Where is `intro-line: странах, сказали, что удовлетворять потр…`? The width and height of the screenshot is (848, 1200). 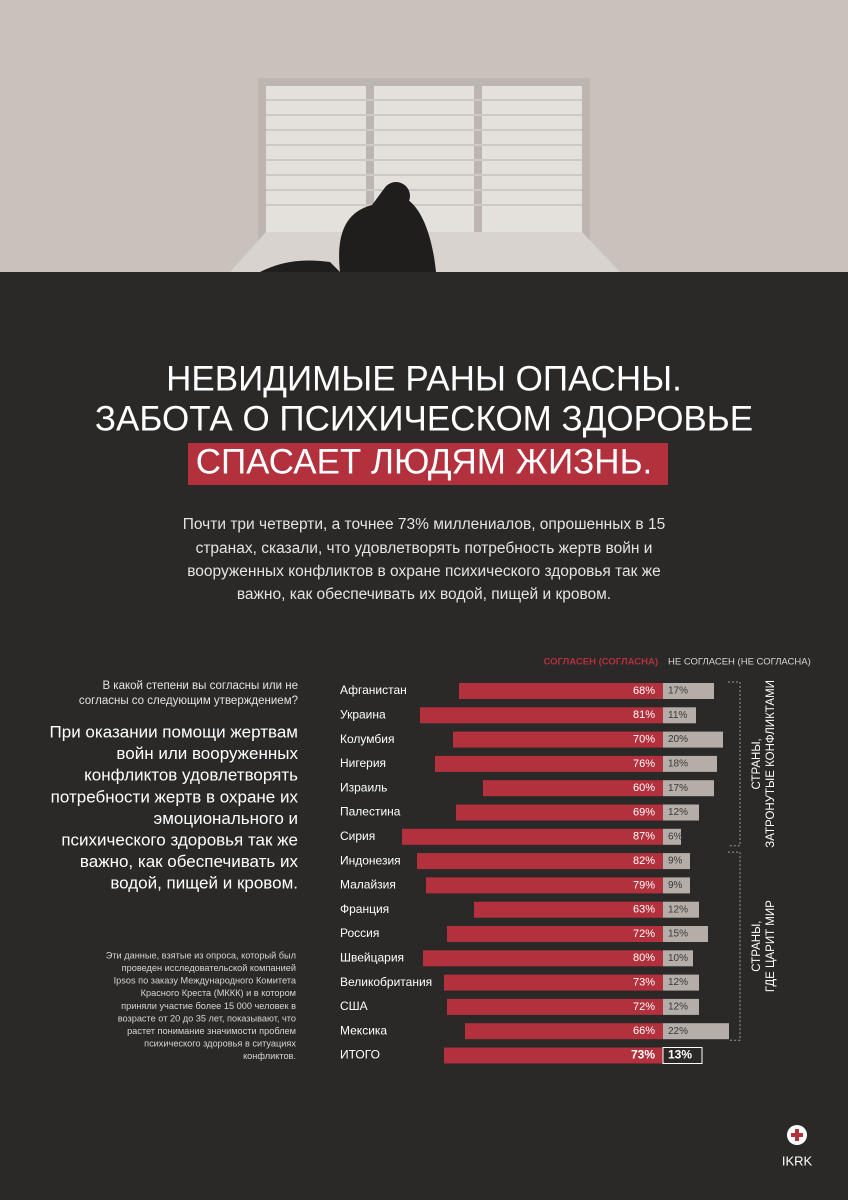
intro-line: странах, сказали, что удовлетворять потр… is located at coordinates (424, 548).